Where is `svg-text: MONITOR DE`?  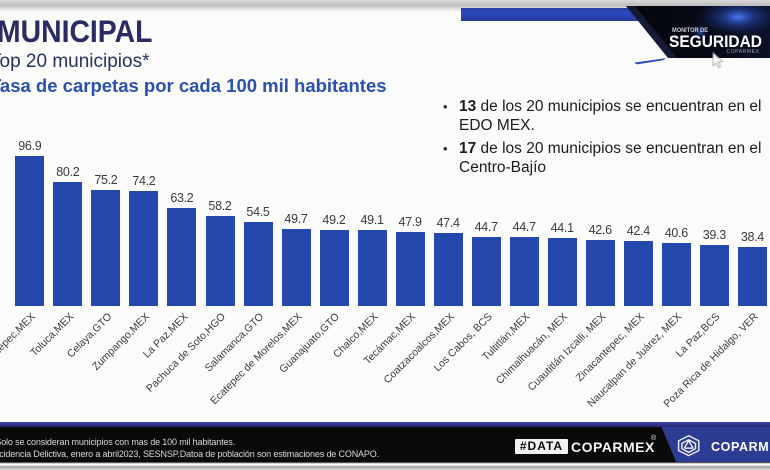
svg-text: MONITOR DE is located at coordinates (690, 30).